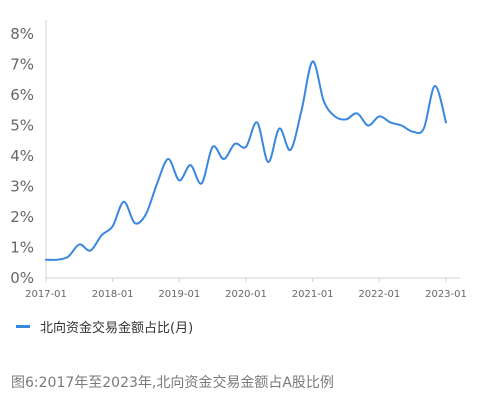  What do you see at coordinates (113, 294) in the screenshot?
I see `x-tick-label: 2018-01` at bounding box center [113, 294].